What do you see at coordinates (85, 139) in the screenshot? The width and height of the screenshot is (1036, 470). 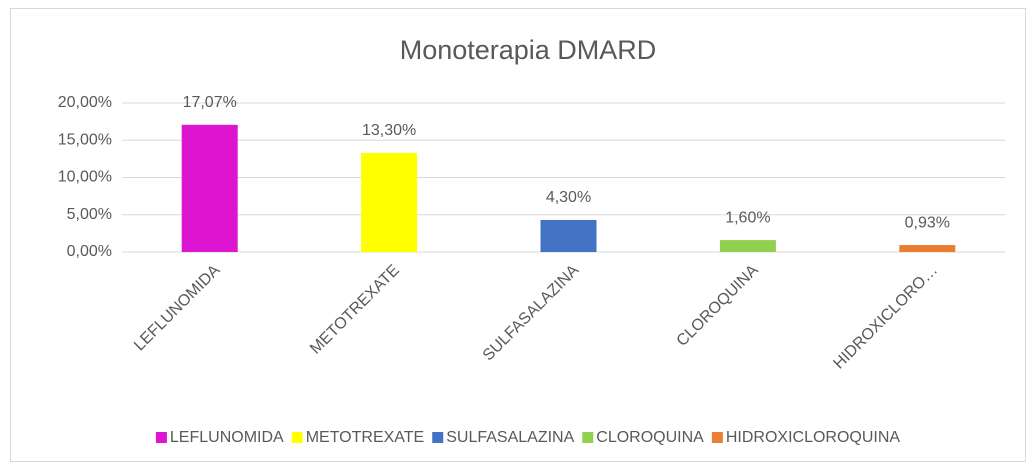 I see `y-tick-label: 15,00%` at bounding box center [85, 139].